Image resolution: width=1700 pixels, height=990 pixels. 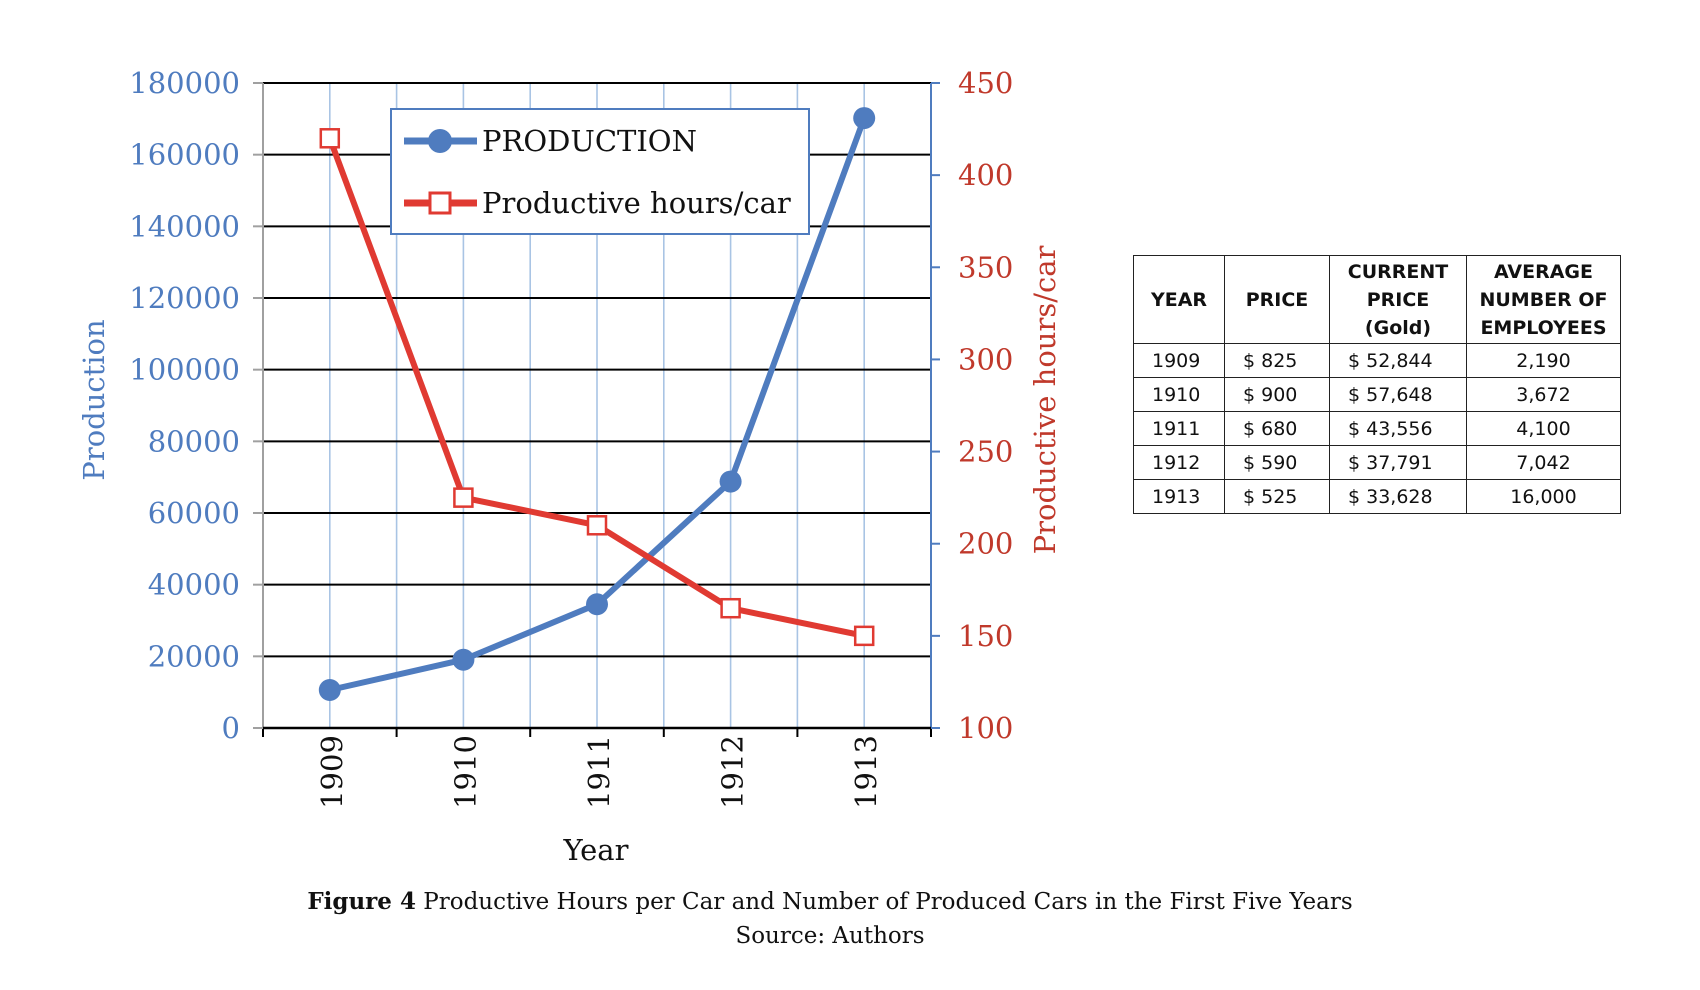 What do you see at coordinates (1398, 496) in the screenshot?
I see `table-cell-current-price: $ 33,628` at bounding box center [1398, 496].